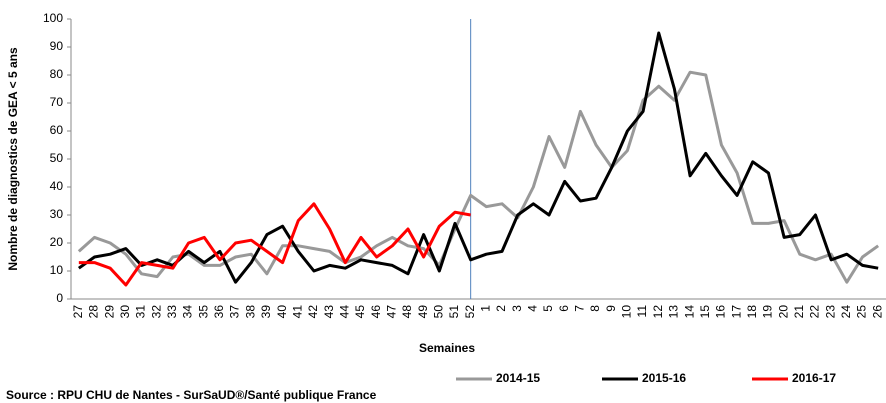 The height and width of the screenshot is (403, 886). What do you see at coordinates (768, 312) in the screenshot?
I see `x-tick-label: 19` at bounding box center [768, 312].